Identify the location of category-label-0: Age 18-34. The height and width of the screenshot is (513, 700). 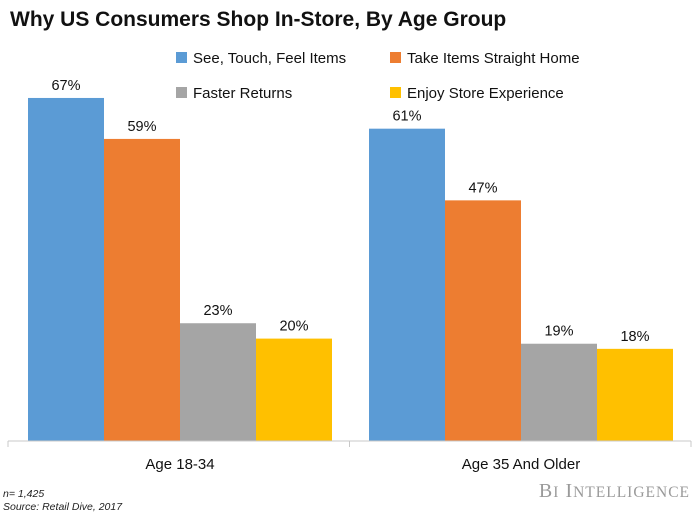
(179, 464).